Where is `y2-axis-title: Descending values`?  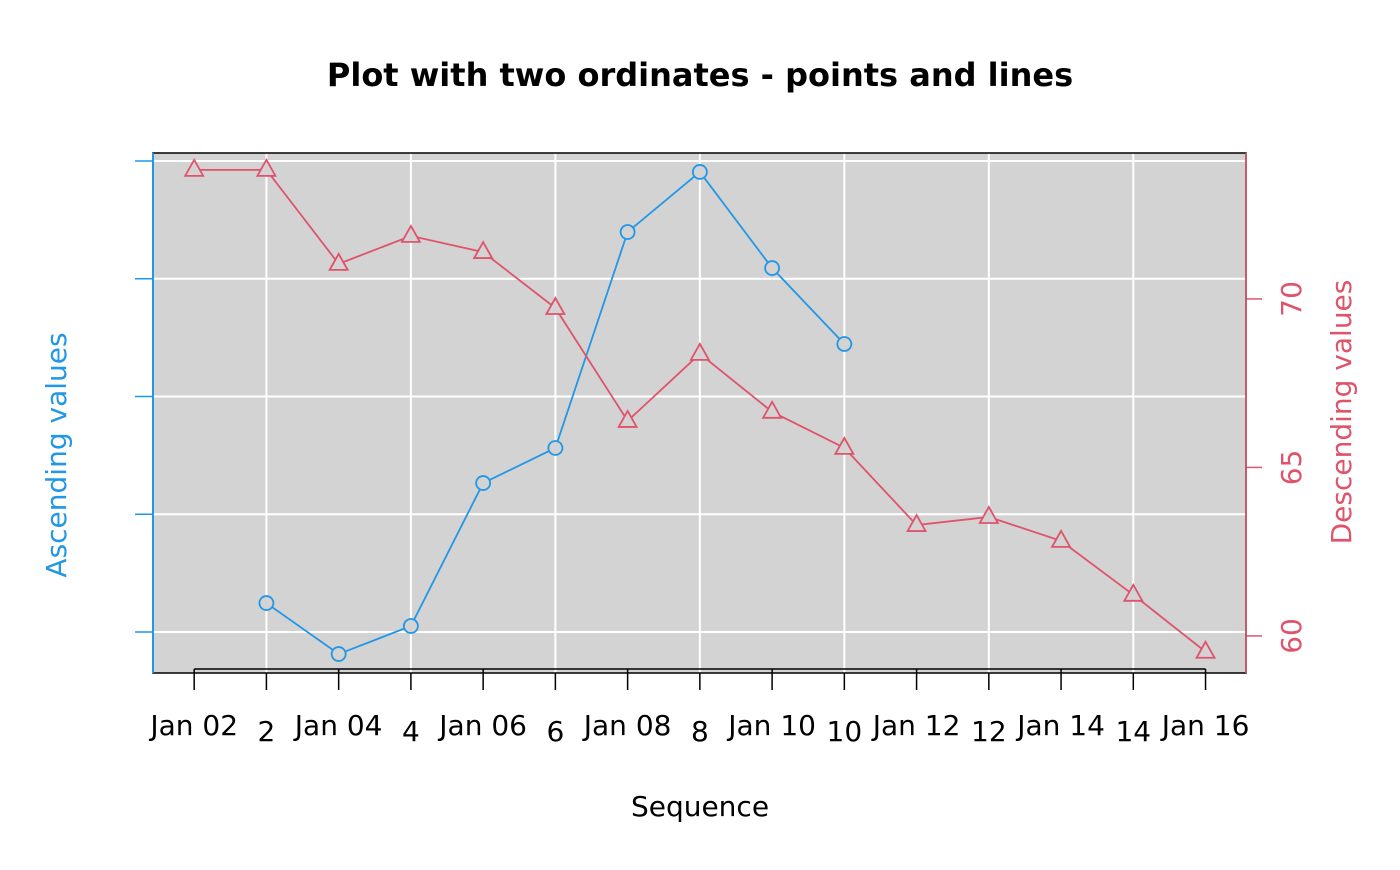 y2-axis-title: Descending values is located at coordinates (1341, 412).